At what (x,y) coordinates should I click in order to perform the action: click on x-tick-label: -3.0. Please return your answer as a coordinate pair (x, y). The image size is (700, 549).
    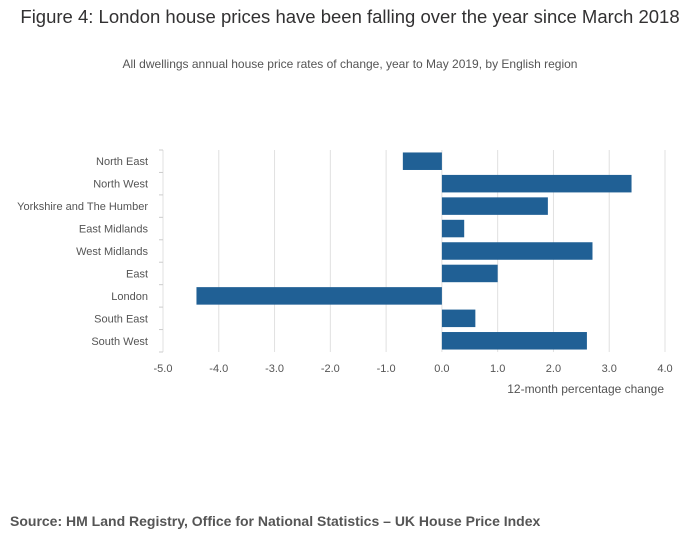
    Looking at the image, I should click on (274, 369).